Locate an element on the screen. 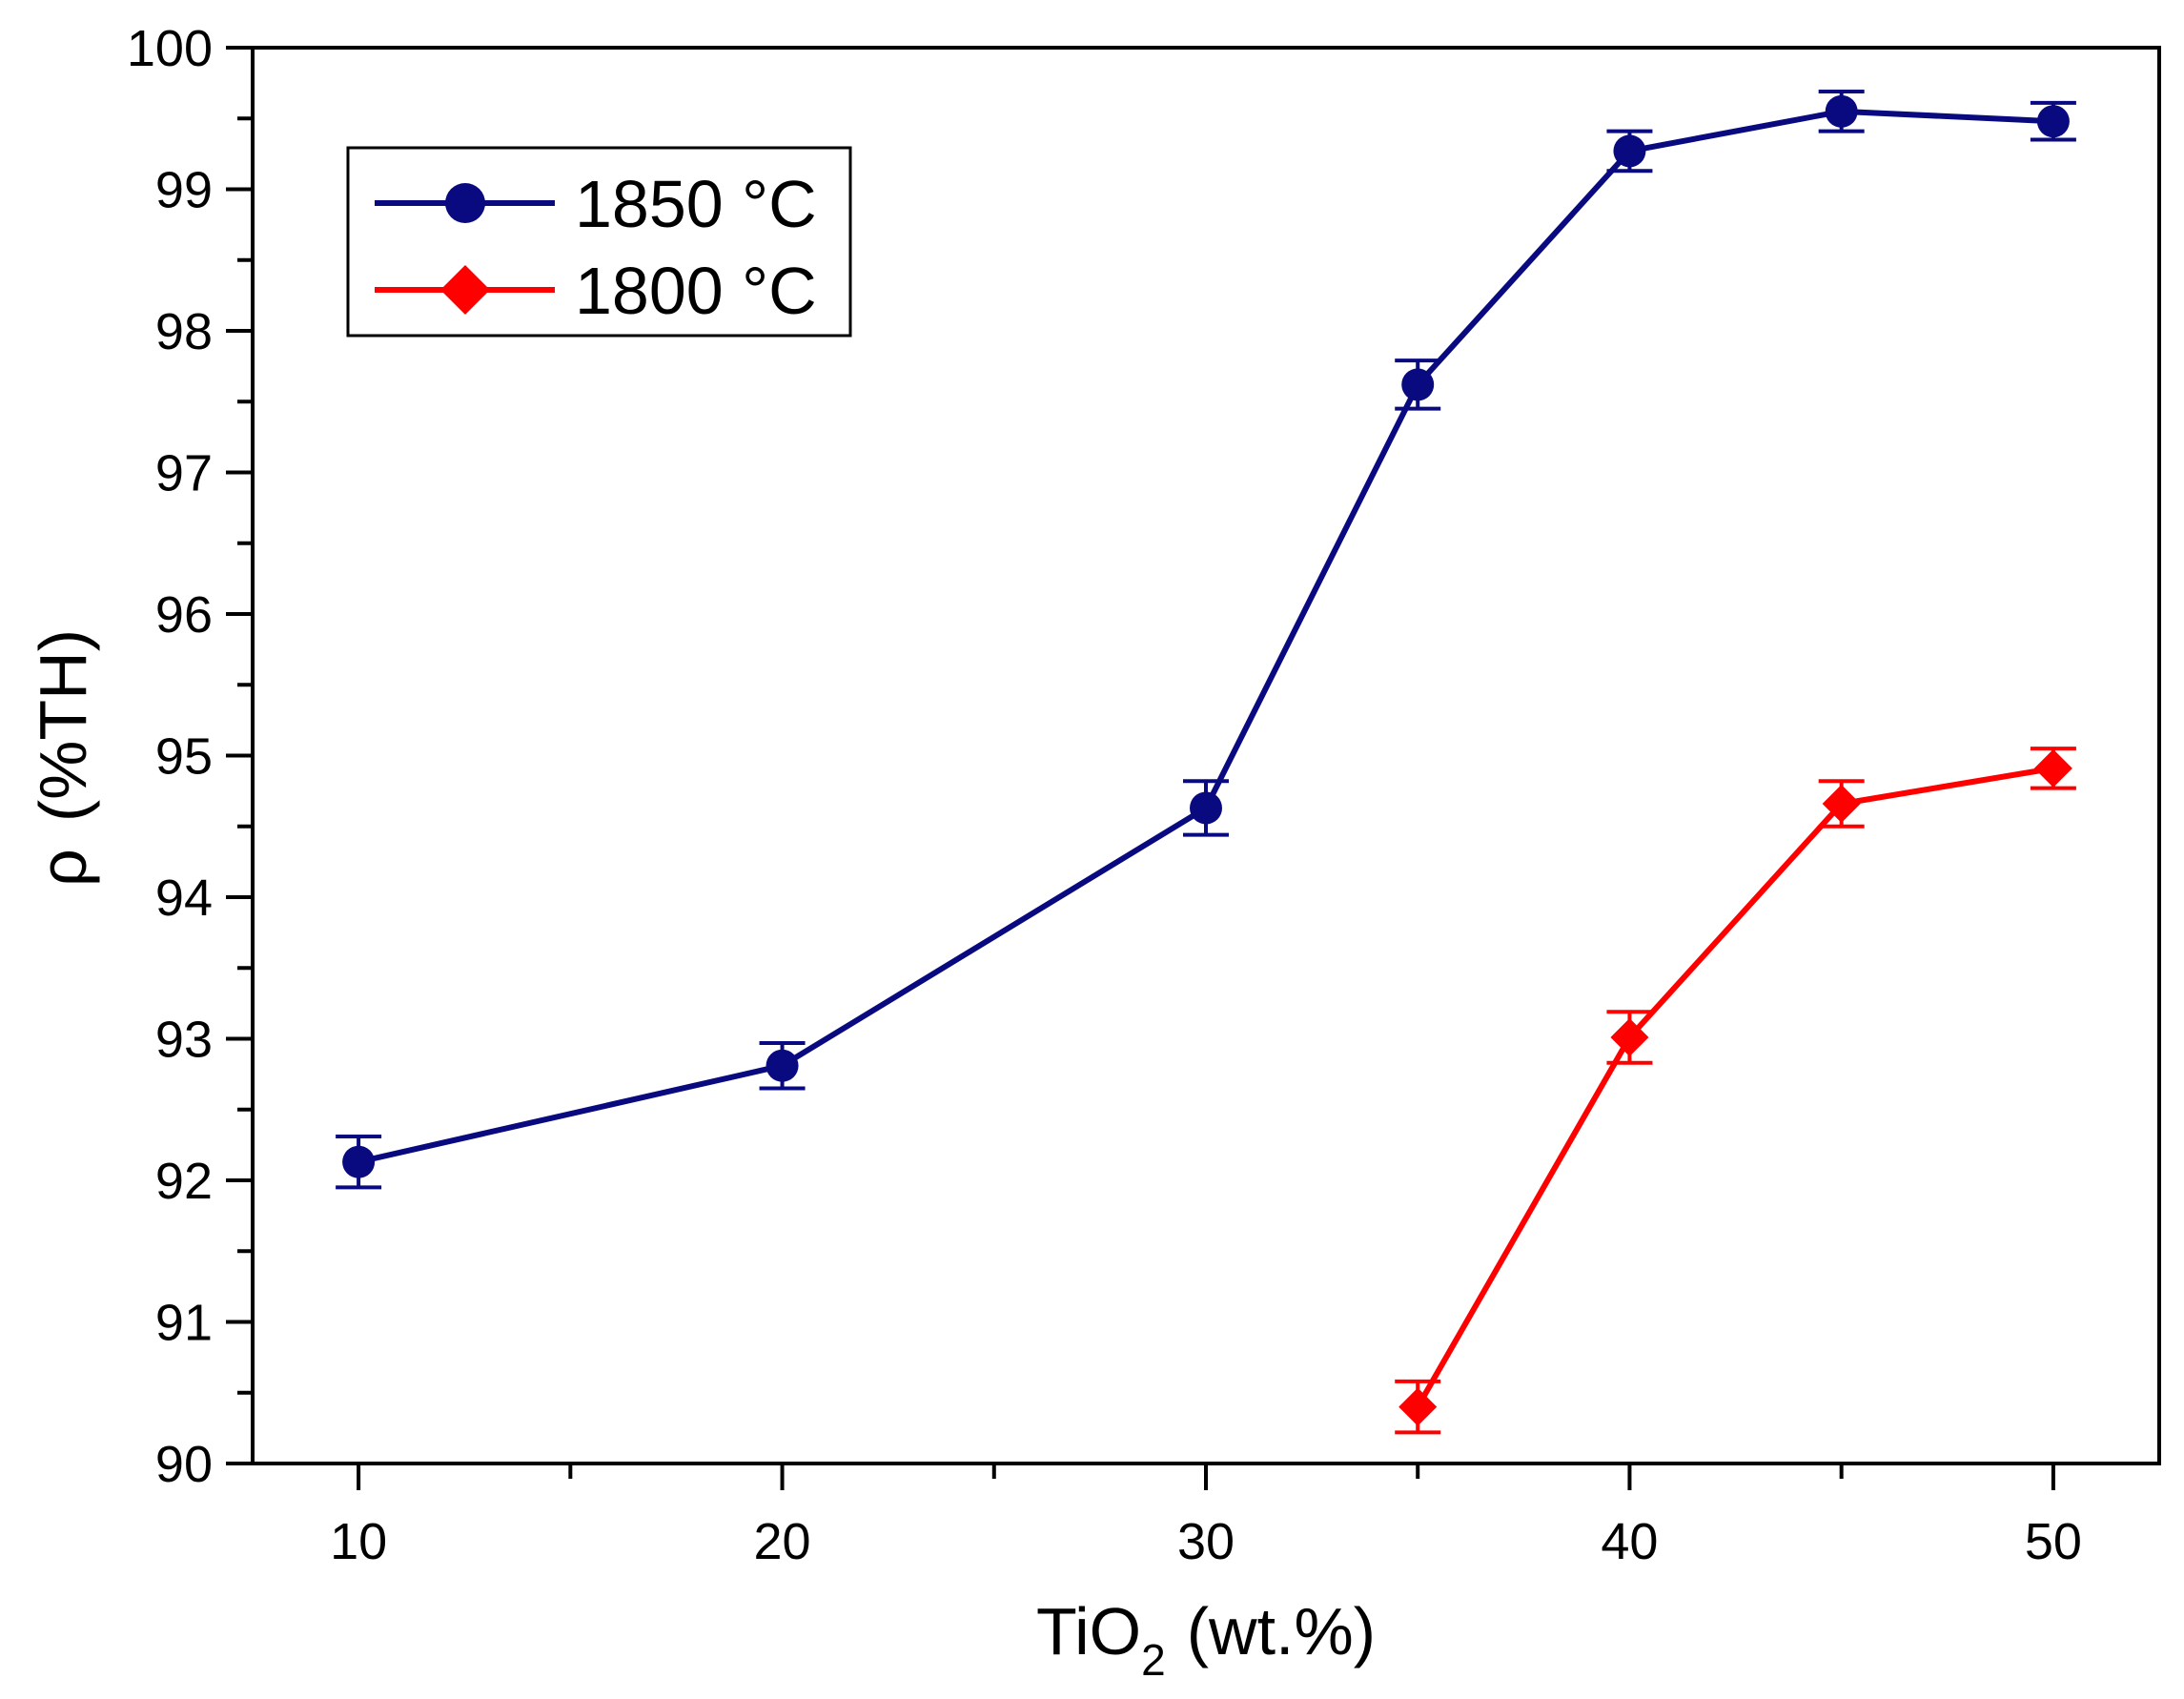  y-axis-title: ρ (%TH) is located at coordinates (63, 758).